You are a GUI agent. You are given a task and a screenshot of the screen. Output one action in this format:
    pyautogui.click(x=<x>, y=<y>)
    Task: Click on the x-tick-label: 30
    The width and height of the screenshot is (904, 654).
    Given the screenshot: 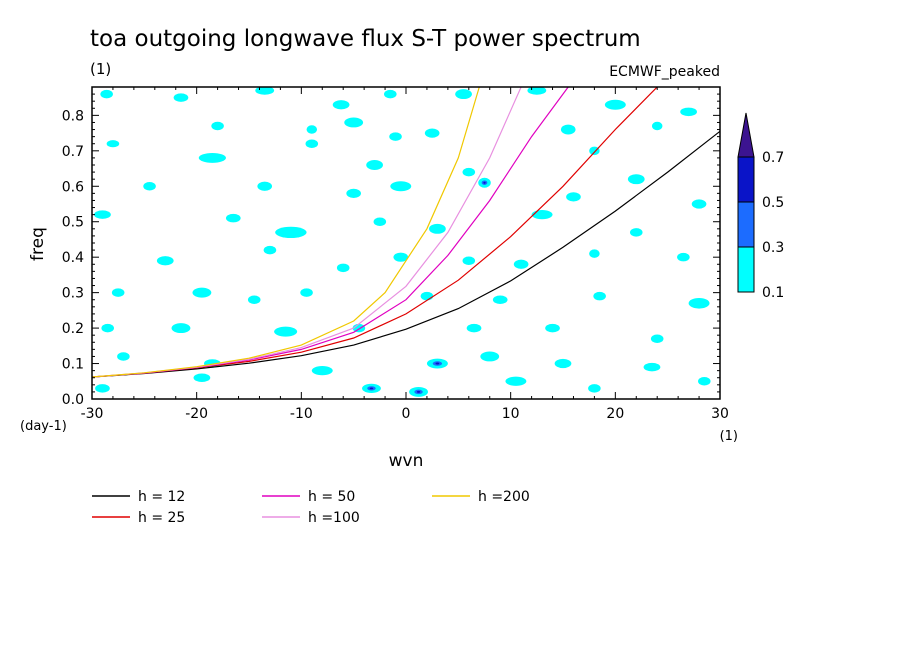 What is the action you would take?
    pyautogui.click(x=720, y=414)
    